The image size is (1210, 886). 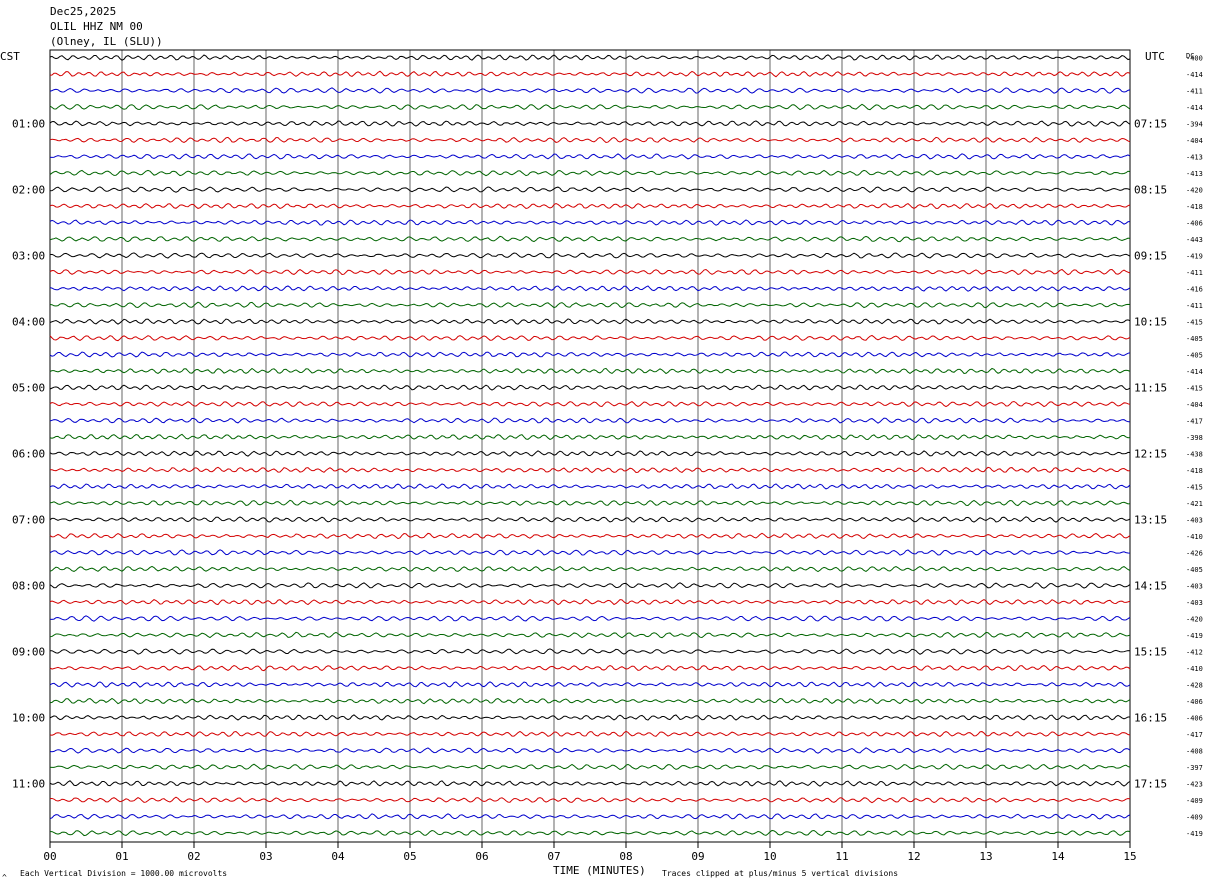 I want to click on x-tick-label: 15, so click(x=1129, y=856).